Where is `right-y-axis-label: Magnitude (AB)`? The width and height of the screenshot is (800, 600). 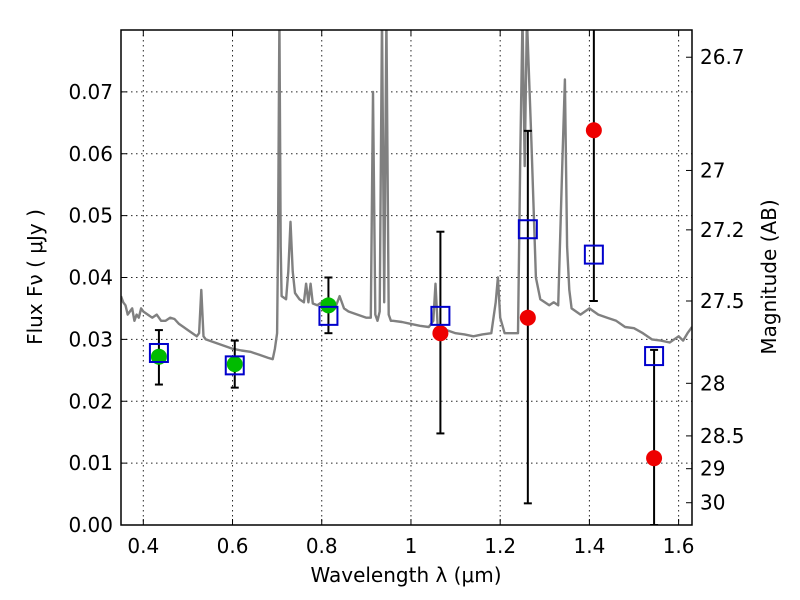 right-y-axis-label: Magnitude (AB) is located at coordinates (769, 276).